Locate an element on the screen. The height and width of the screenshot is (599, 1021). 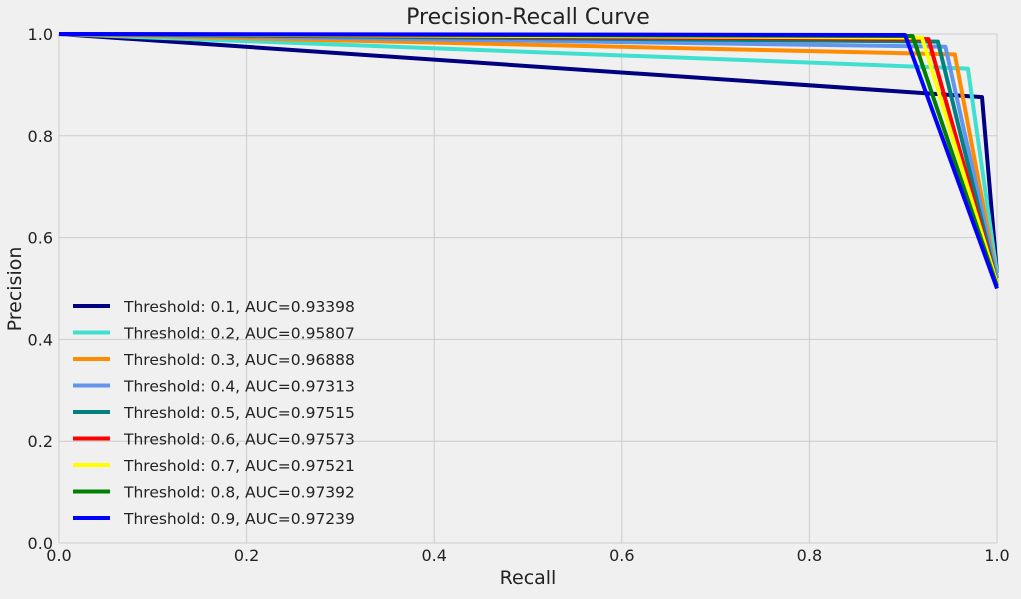
y-tick-label: 0.2 is located at coordinates (40, 441).